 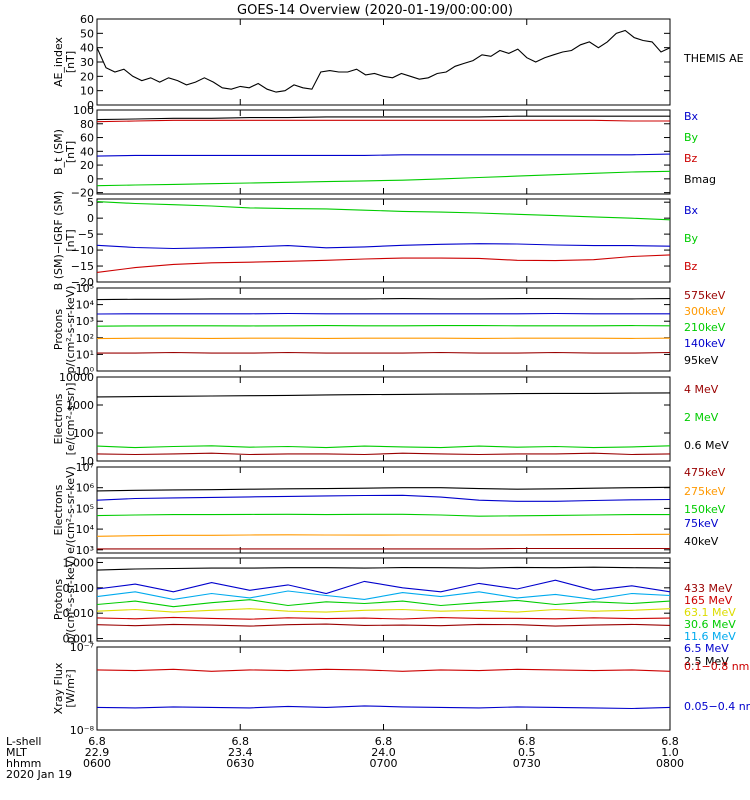 I want to click on y-tick-label: 30, so click(x=87, y=62).